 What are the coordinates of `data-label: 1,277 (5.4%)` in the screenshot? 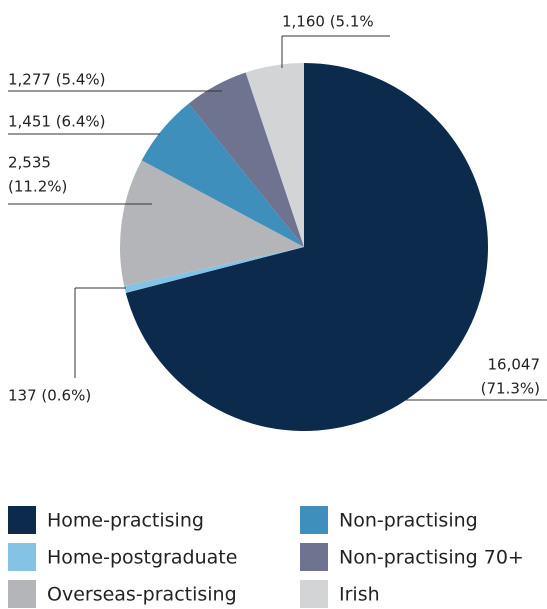 It's located at (57, 80).